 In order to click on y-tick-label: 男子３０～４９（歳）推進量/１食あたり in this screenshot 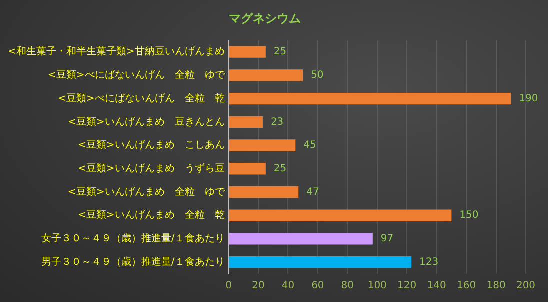, I will do `click(133, 262)`.